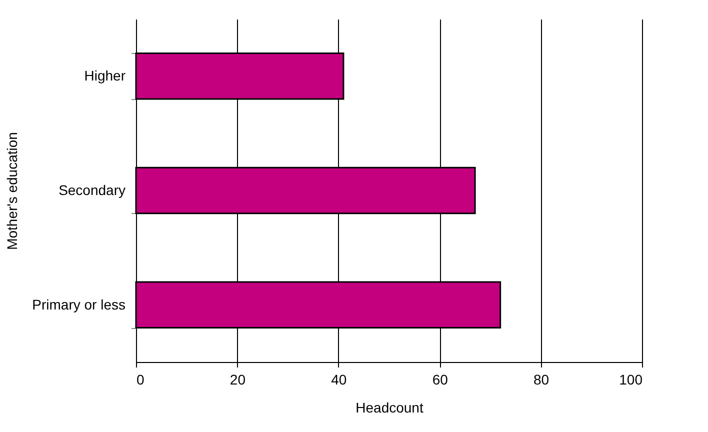 The image size is (708, 432). What do you see at coordinates (440, 380) in the screenshot?
I see `x-tick-label: 60` at bounding box center [440, 380].